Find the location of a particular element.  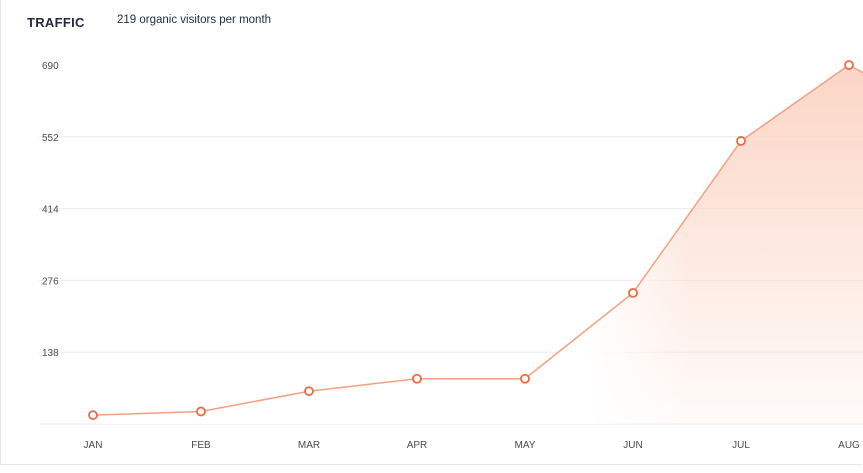

panel-header: TRAFFIC 219 organic visitors per month is located at coordinates (431, 22).